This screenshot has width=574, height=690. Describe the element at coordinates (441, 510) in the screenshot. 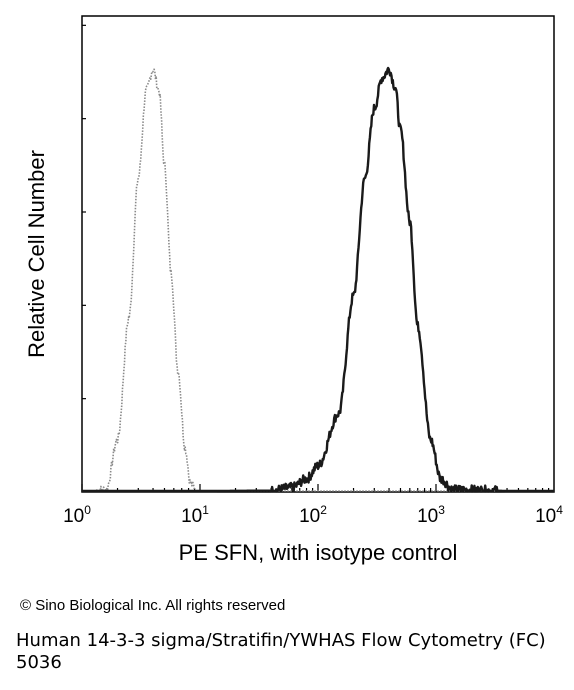

I see `x-tick-label-exponent: 3` at that location.